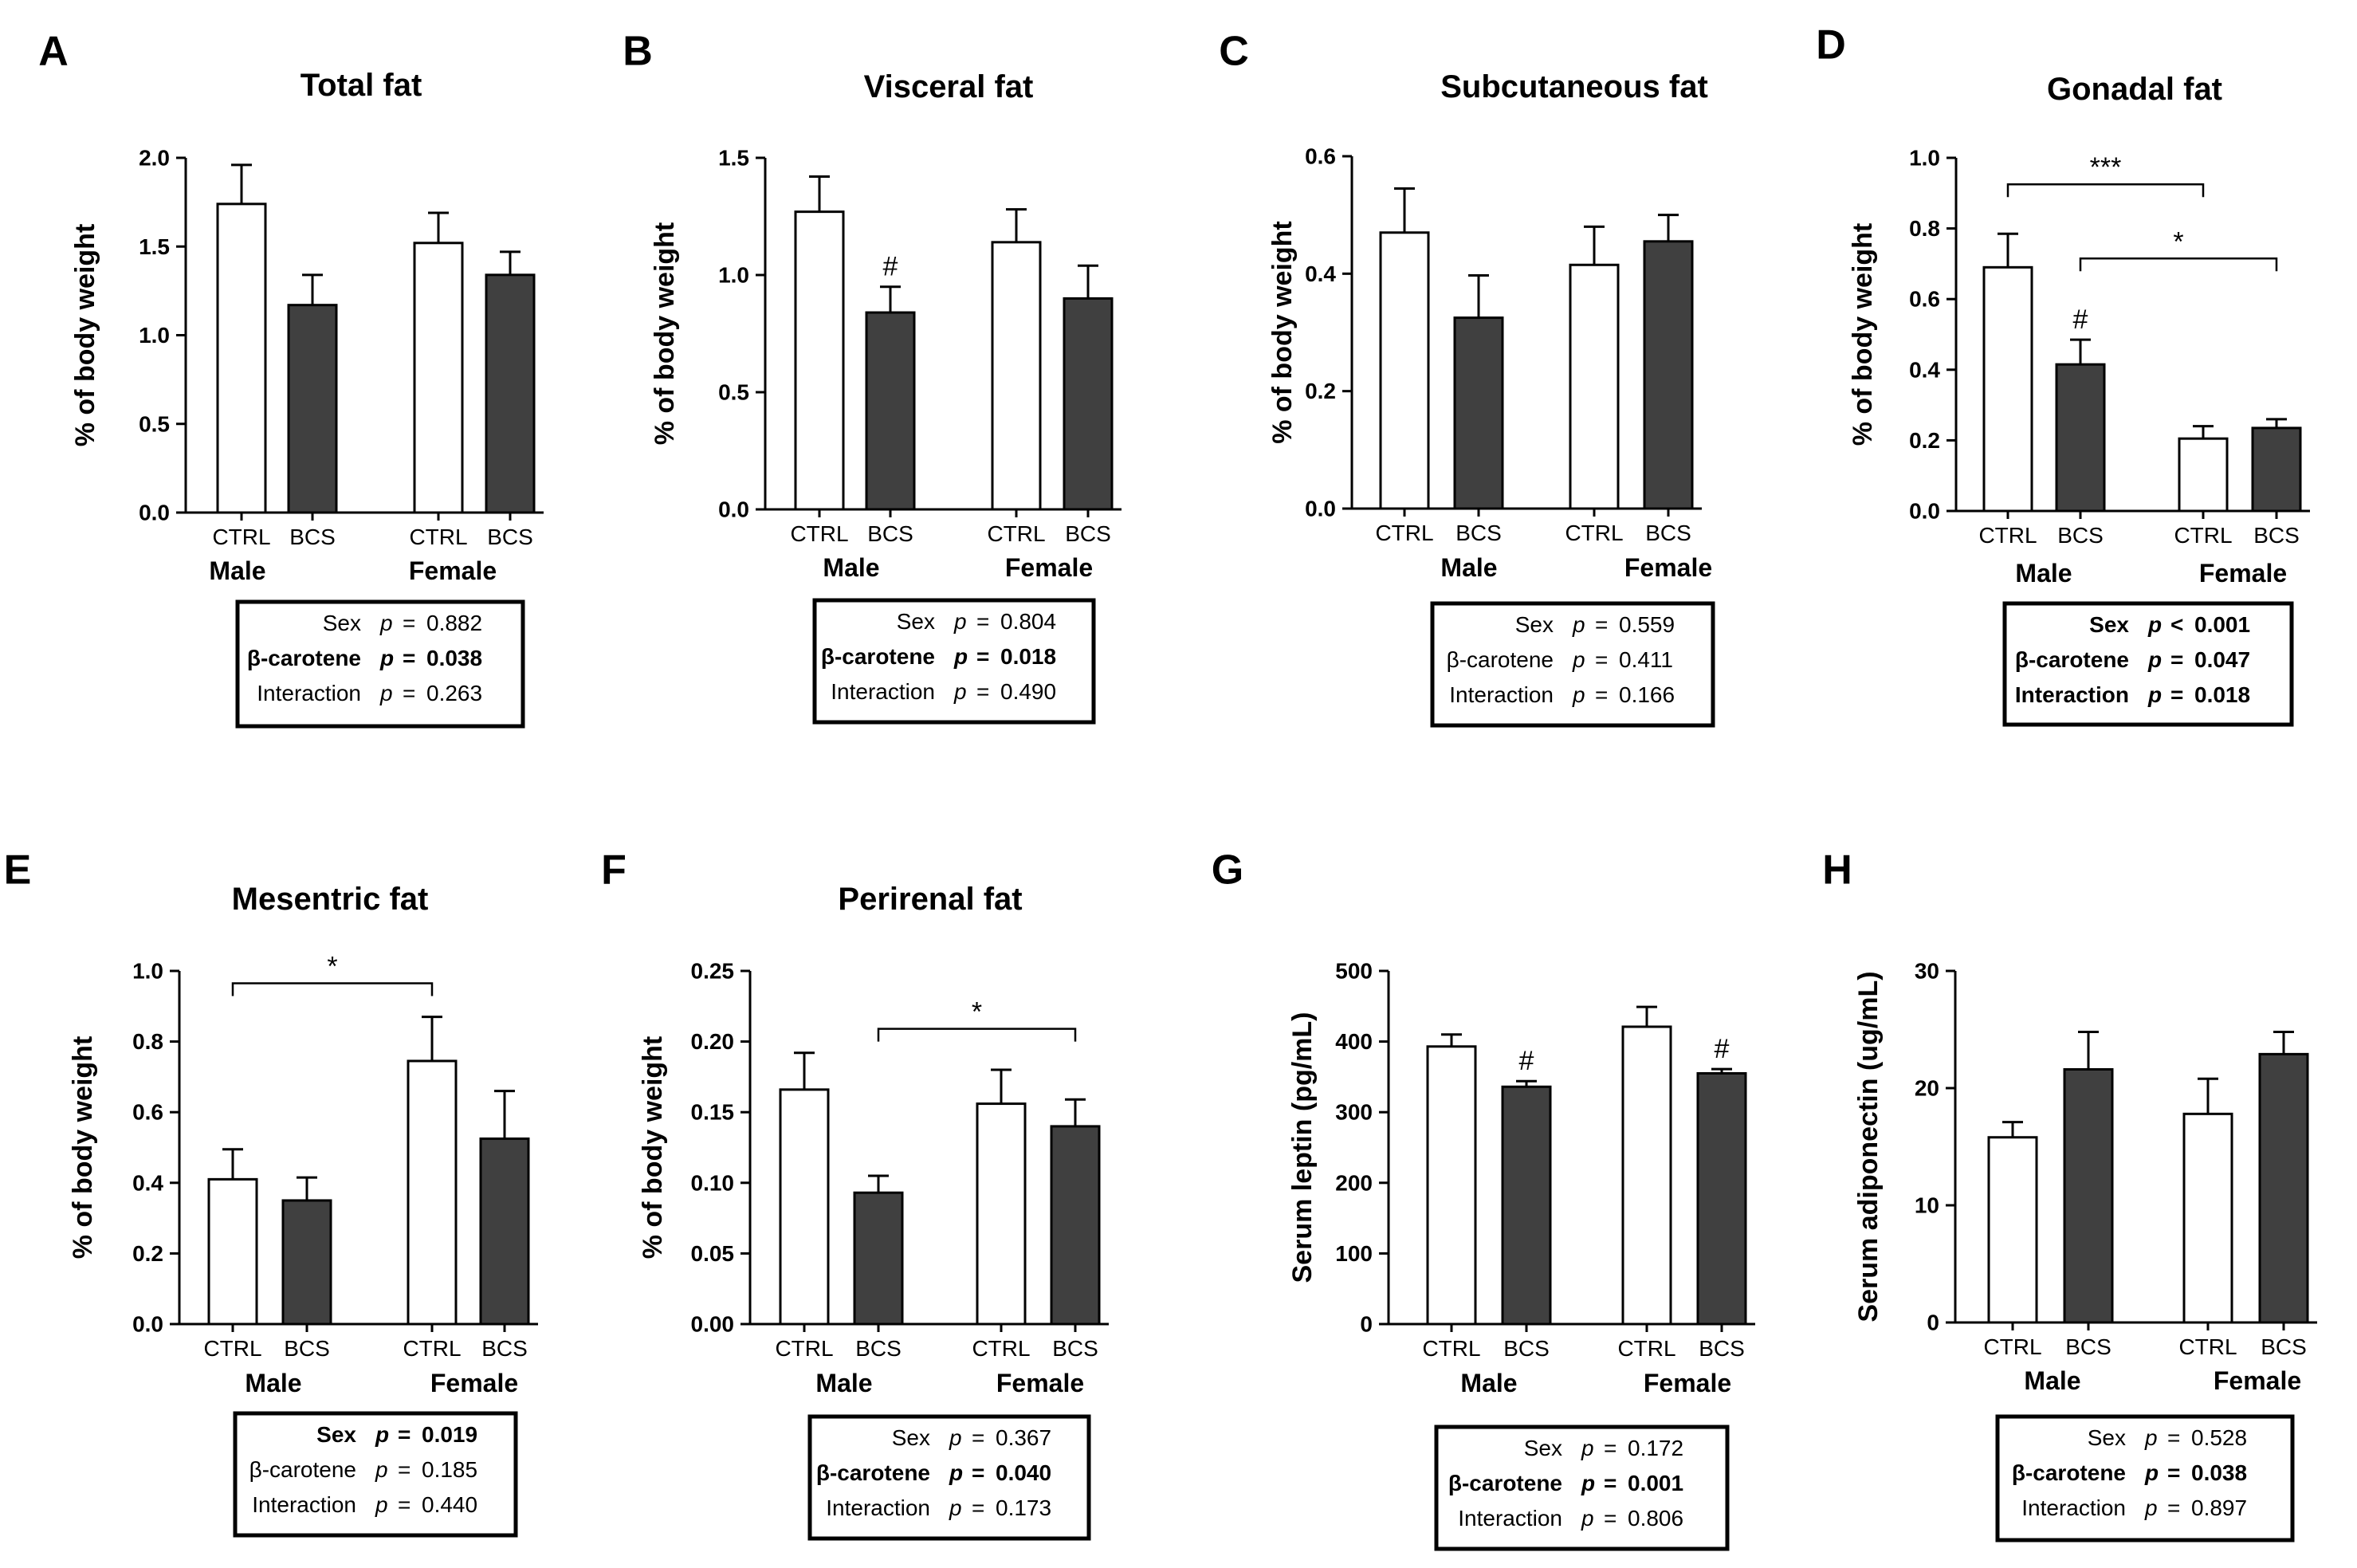 The image size is (2357, 1568). What do you see at coordinates (1647, 694) in the screenshot?
I see `stat-value: 0.166` at bounding box center [1647, 694].